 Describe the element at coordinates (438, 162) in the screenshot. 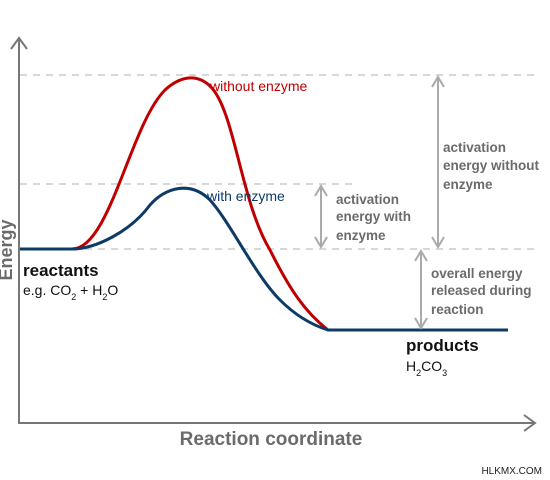

I see `arrow-activation-without` at that location.